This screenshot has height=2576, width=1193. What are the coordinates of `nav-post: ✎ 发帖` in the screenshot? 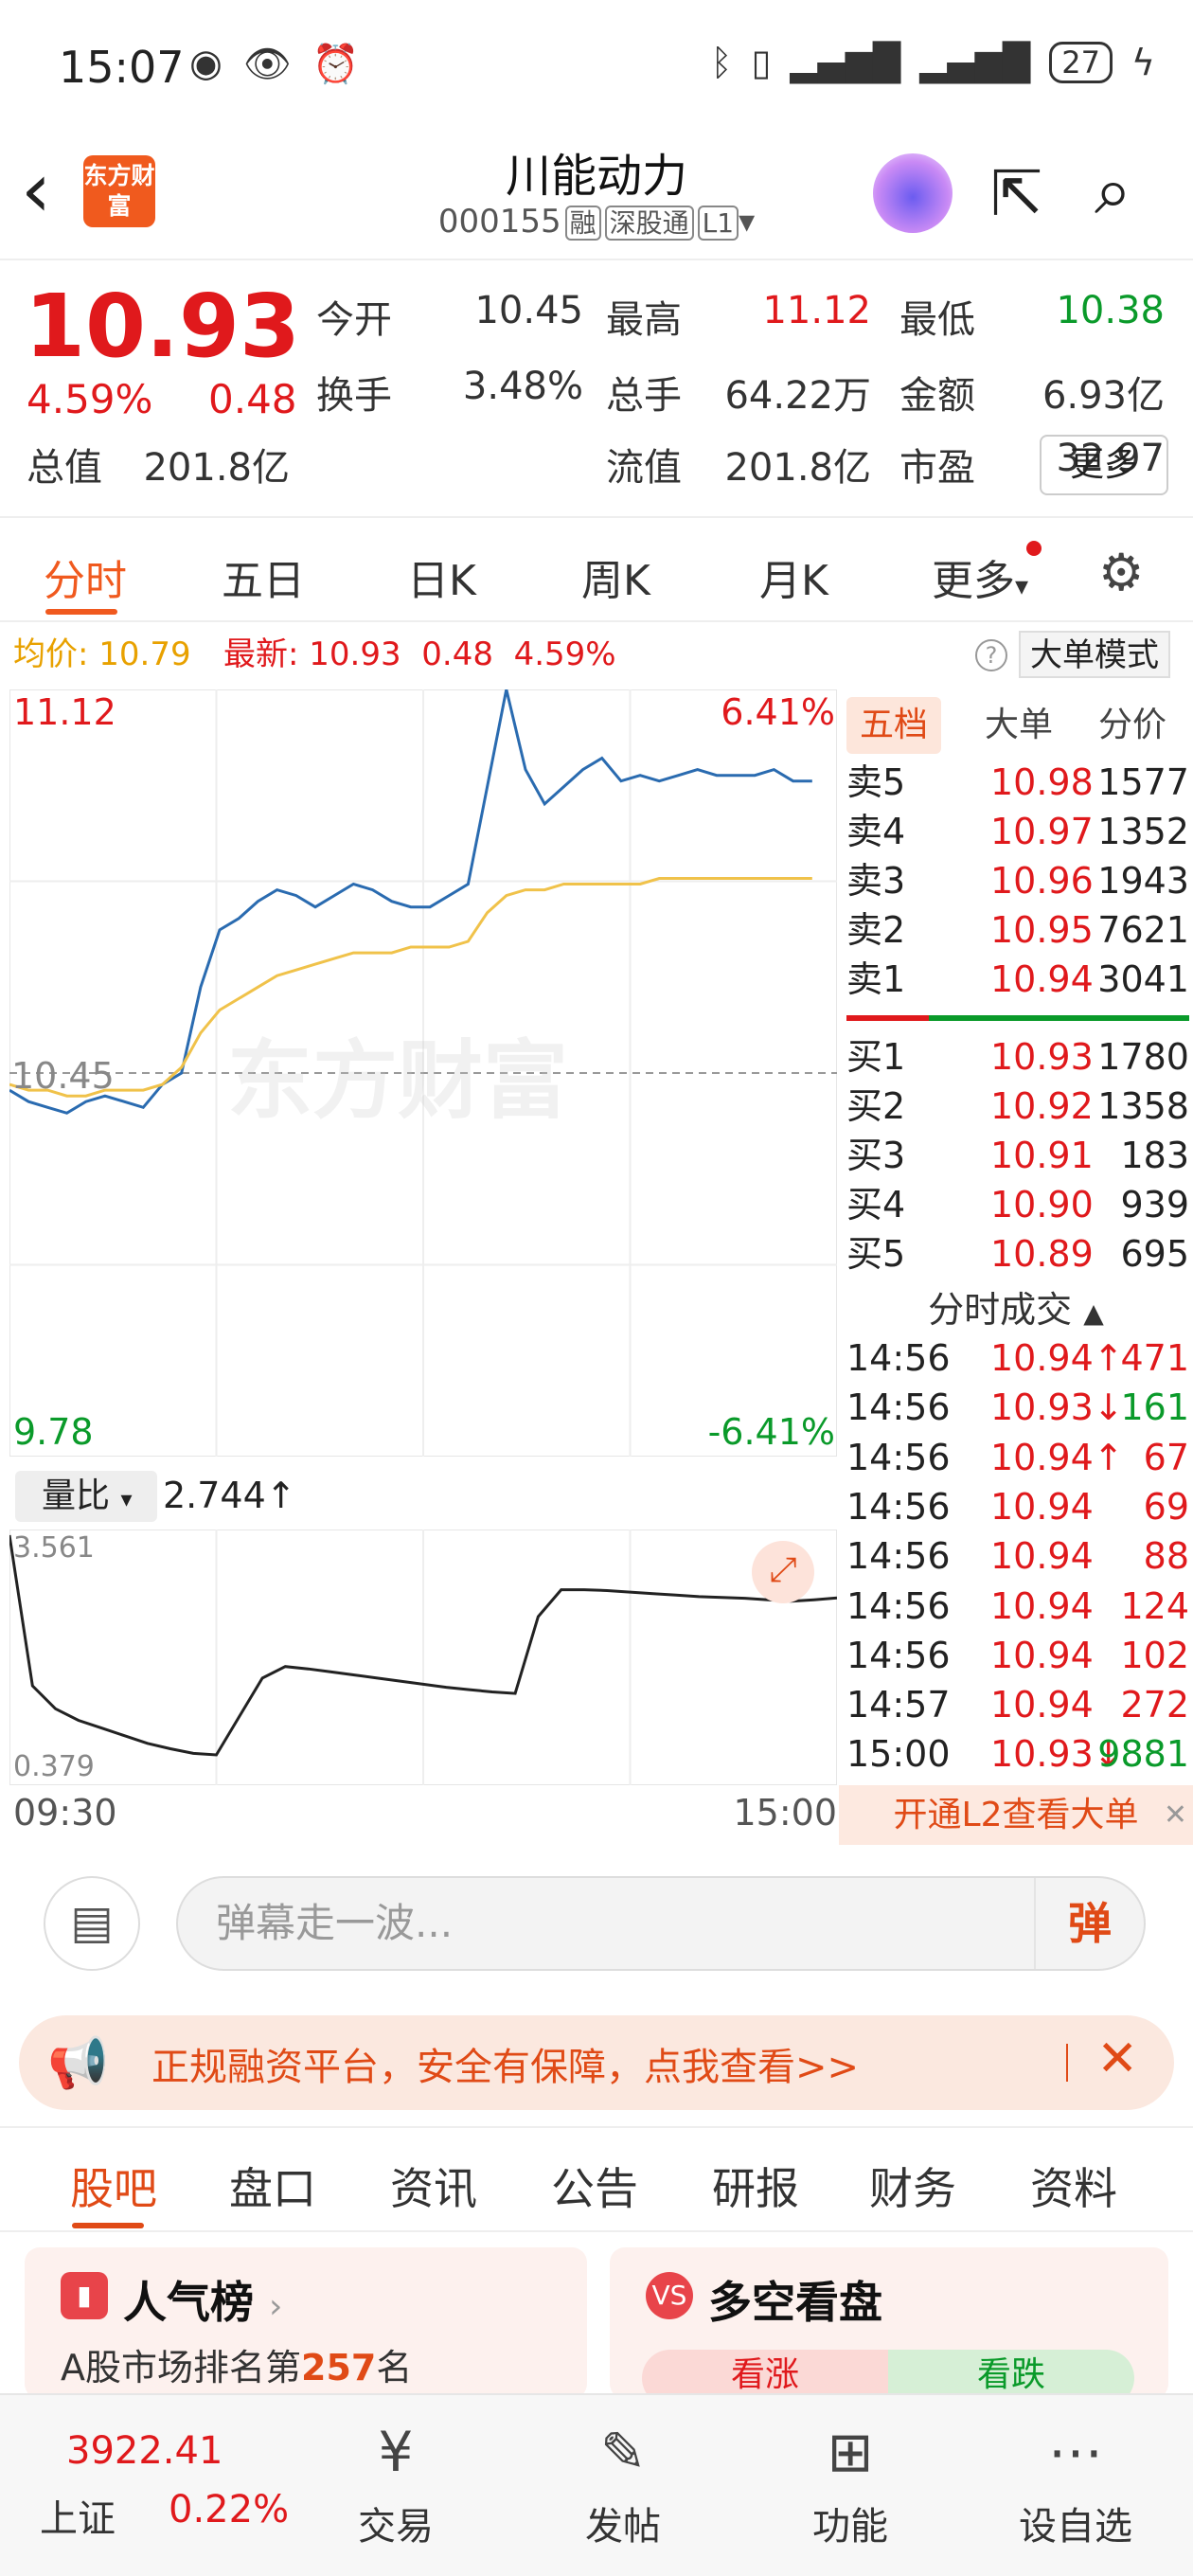 It's located at (623, 2482).